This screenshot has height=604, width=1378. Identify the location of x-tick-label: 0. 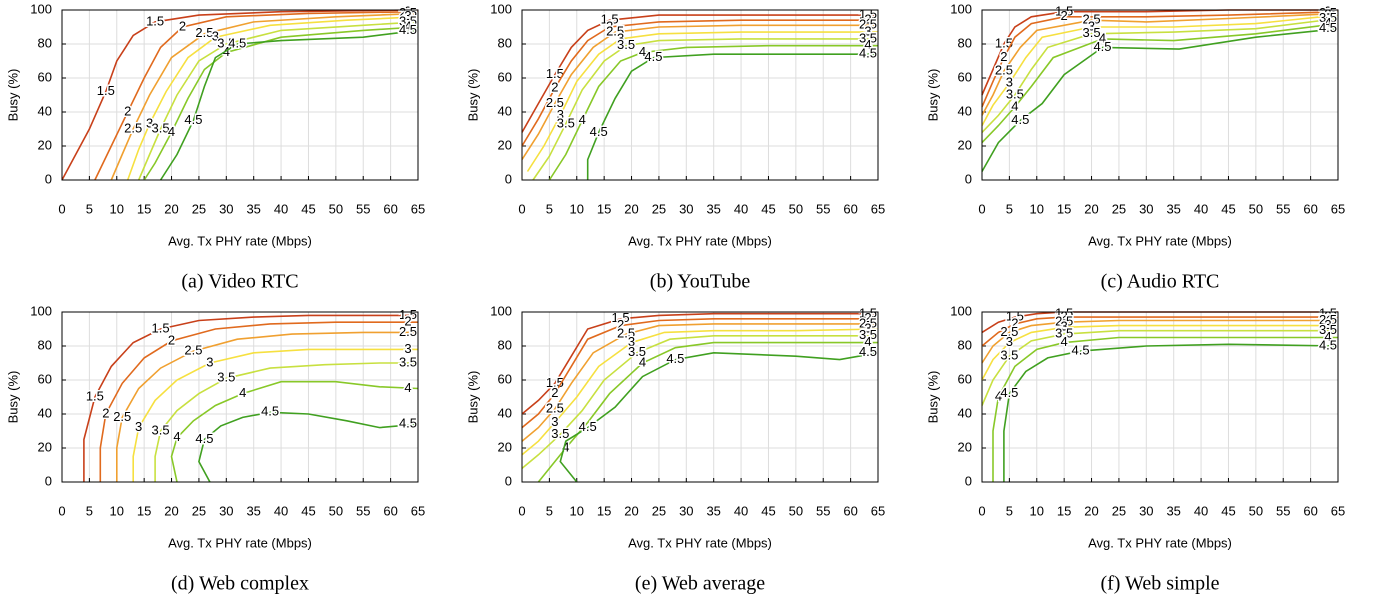
(61, 510).